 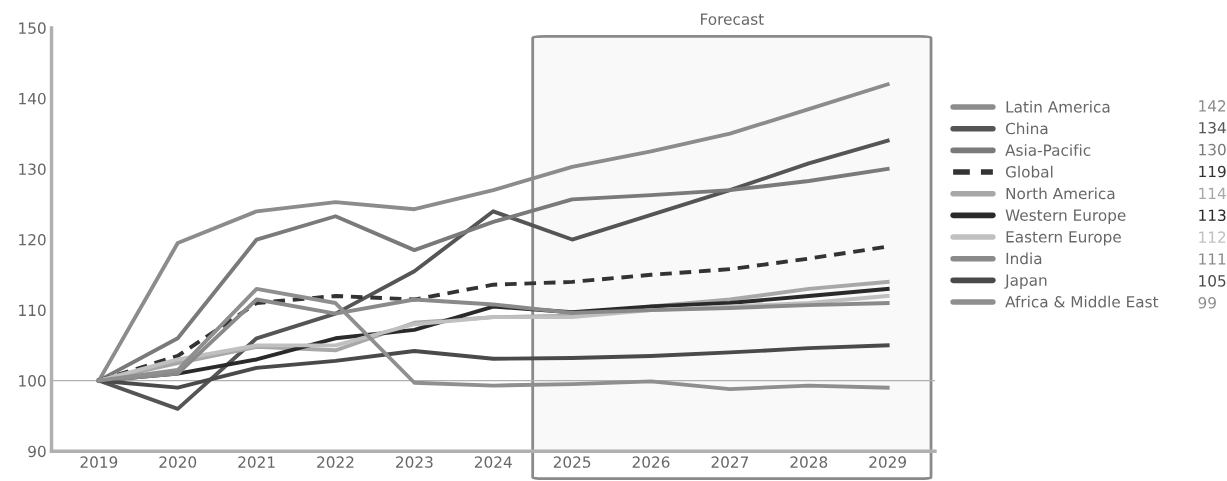 What do you see at coordinates (414, 462) in the screenshot?
I see `x-tick-label: 2023` at bounding box center [414, 462].